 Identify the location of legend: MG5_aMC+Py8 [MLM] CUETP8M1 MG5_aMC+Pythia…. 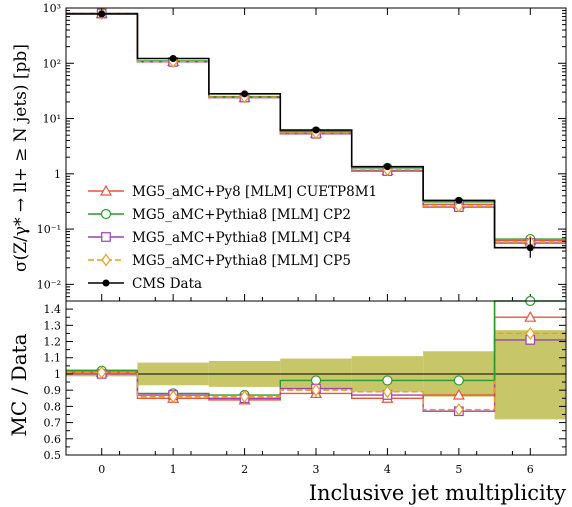
(232, 238).